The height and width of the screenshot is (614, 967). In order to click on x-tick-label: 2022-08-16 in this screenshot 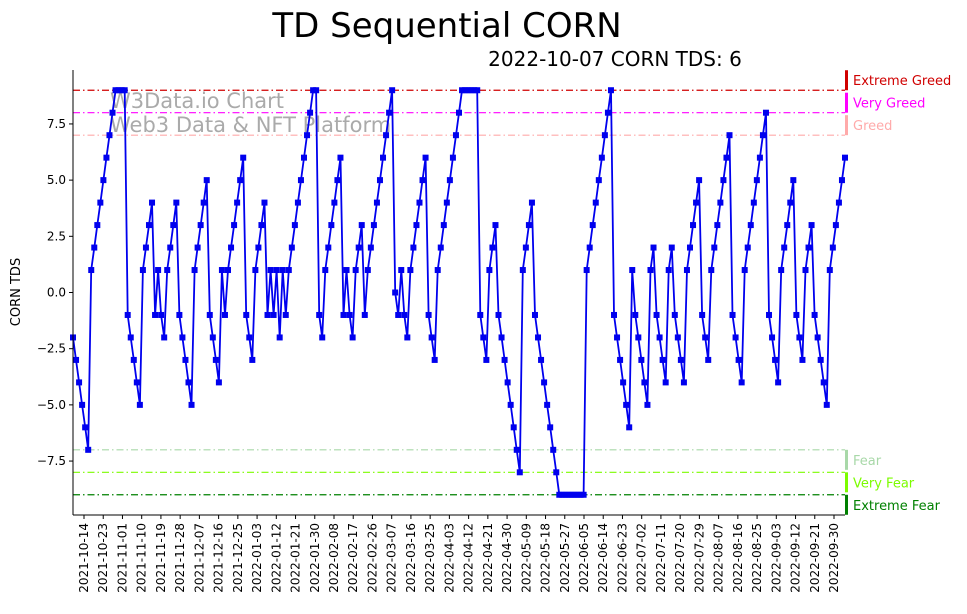, I will do `click(738, 558)`.